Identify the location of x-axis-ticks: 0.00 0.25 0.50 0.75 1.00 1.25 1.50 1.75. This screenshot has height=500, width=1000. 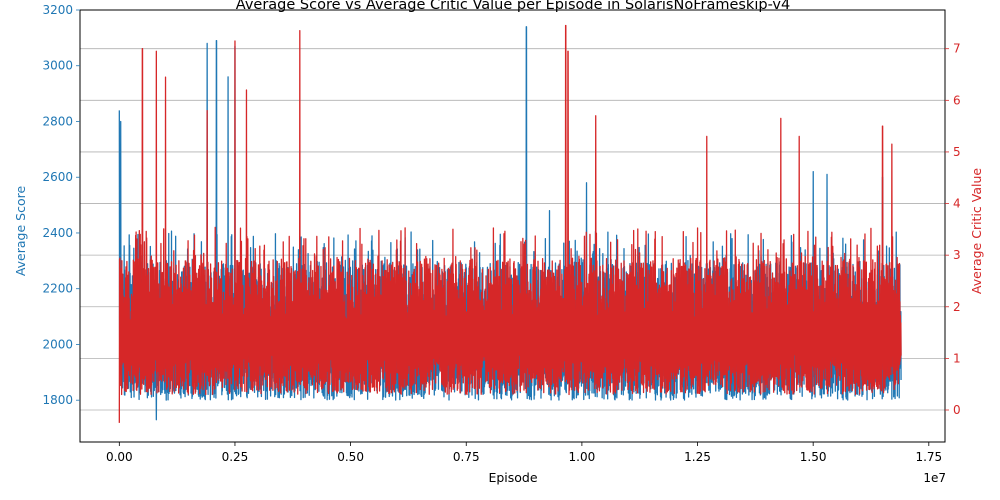
(524, 453).